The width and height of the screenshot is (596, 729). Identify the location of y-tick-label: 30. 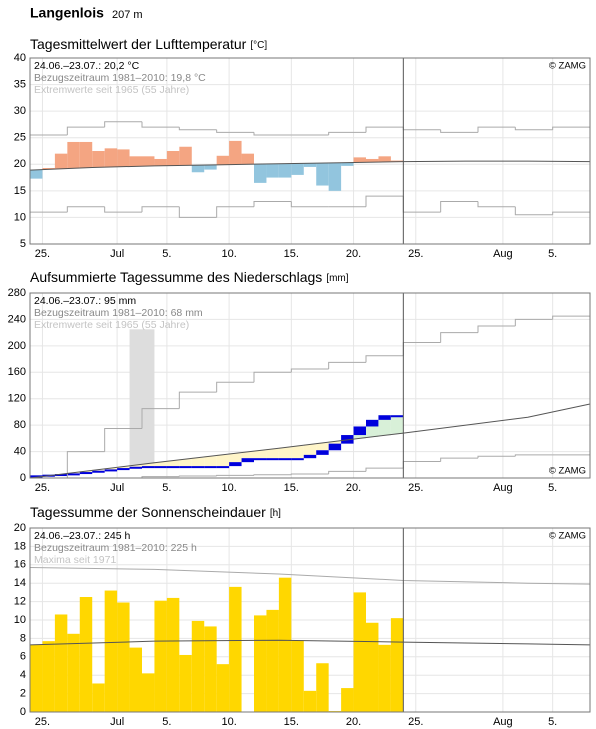
(20, 111).